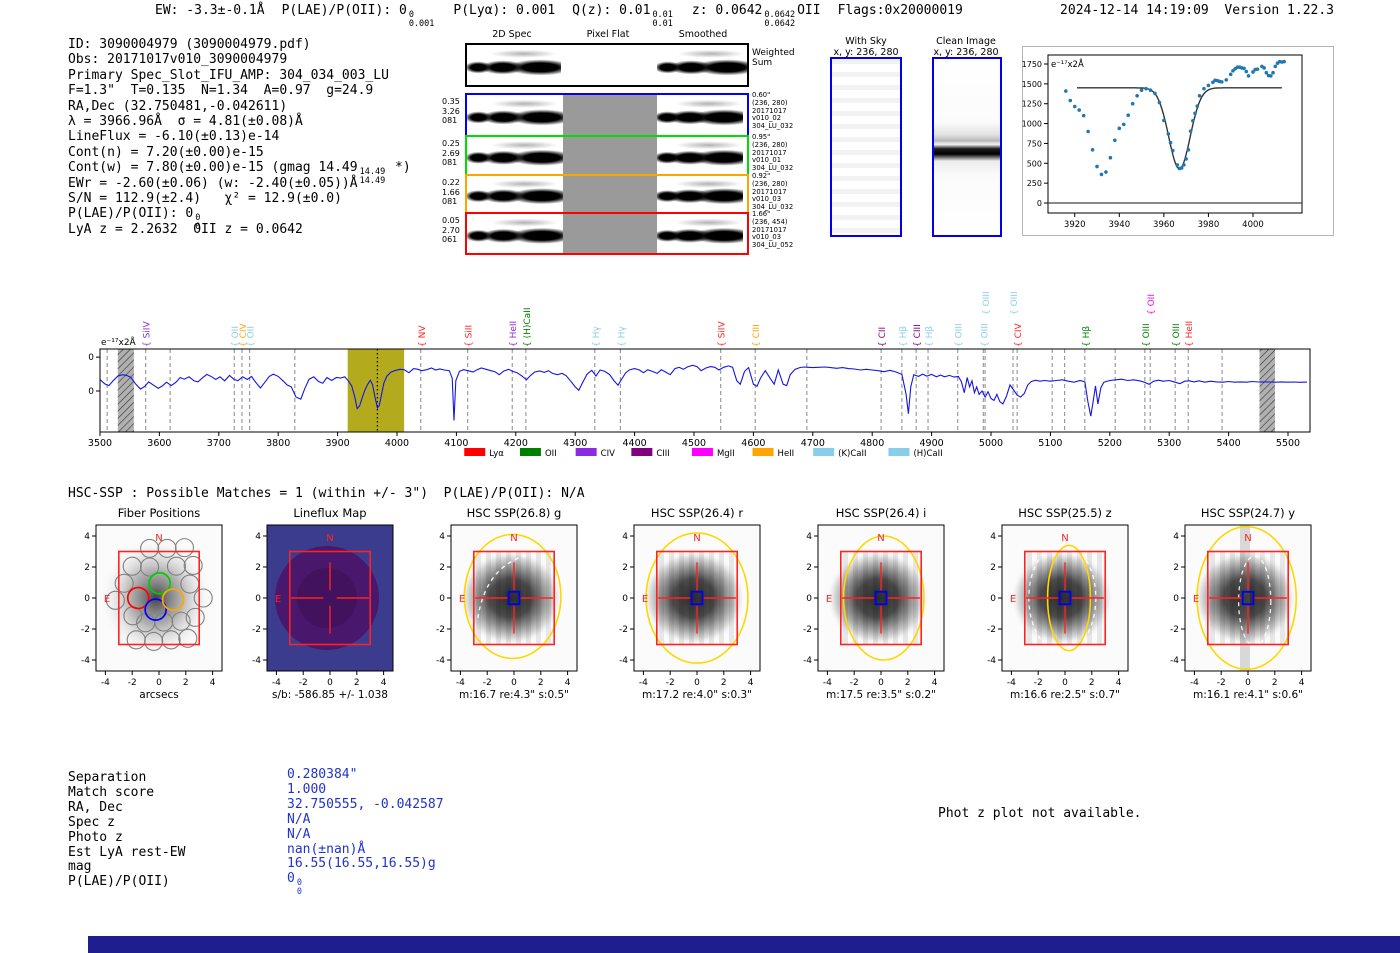 The width and height of the screenshot is (1400, 953). Describe the element at coordinates (767, 118) in the screenshot. I see `row-meta-line: v010_02` at that location.